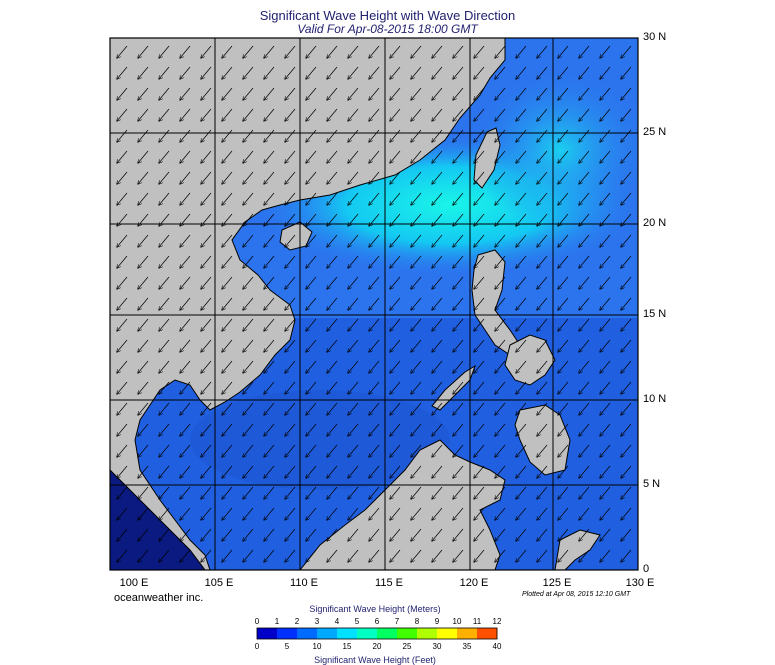  I want to click on legend-tick-feet: 35, so click(467, 646).